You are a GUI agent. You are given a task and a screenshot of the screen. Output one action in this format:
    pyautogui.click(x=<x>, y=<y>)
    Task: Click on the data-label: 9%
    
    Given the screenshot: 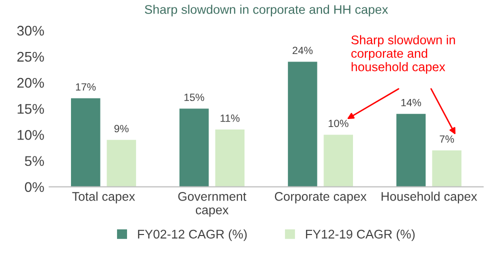 What is the action you would take?
    pyautogui.click(x=121, y=128)
    